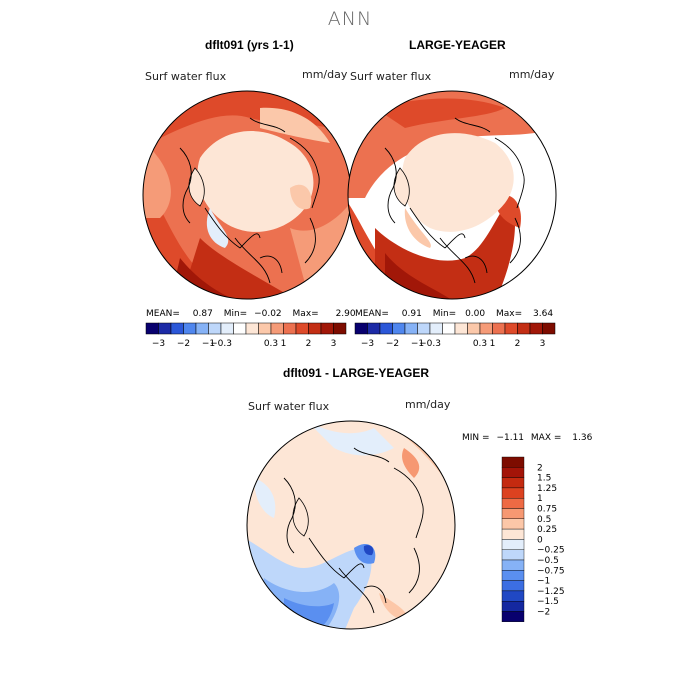  What do you see at coordinates (540, 499) in the screenshot?
I see `panel-3-colorbar-tick-label: 1` at bounding box center [540, 499].